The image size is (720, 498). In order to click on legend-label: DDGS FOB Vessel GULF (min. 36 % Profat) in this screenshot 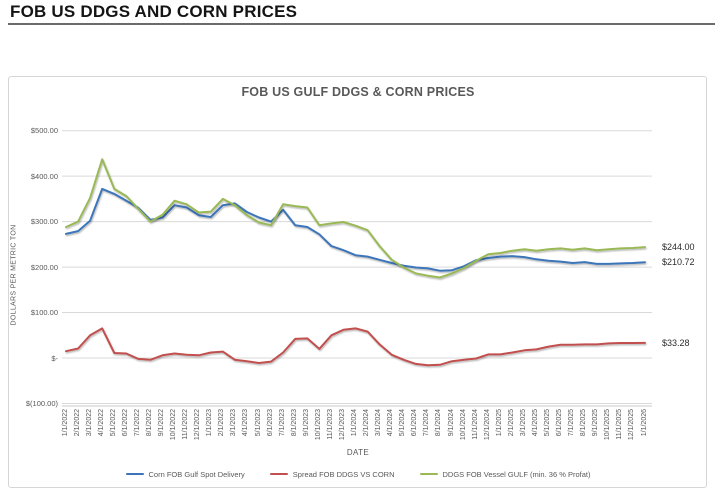, I will do `click(516, 474)`.